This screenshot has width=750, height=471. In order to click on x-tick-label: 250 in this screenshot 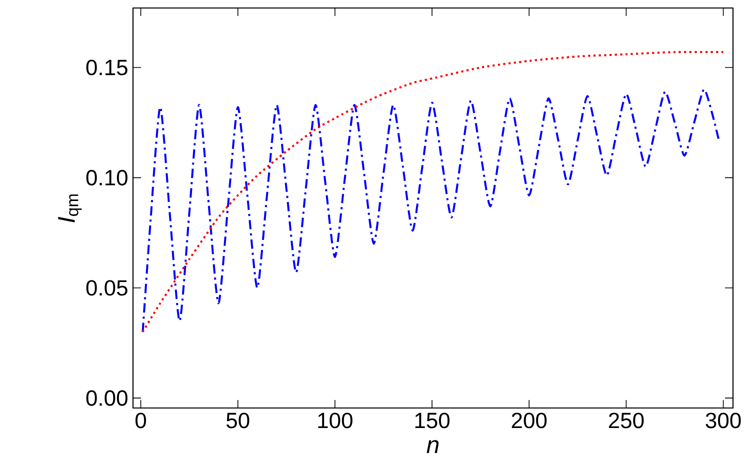, I will do `click(626, 420)`.